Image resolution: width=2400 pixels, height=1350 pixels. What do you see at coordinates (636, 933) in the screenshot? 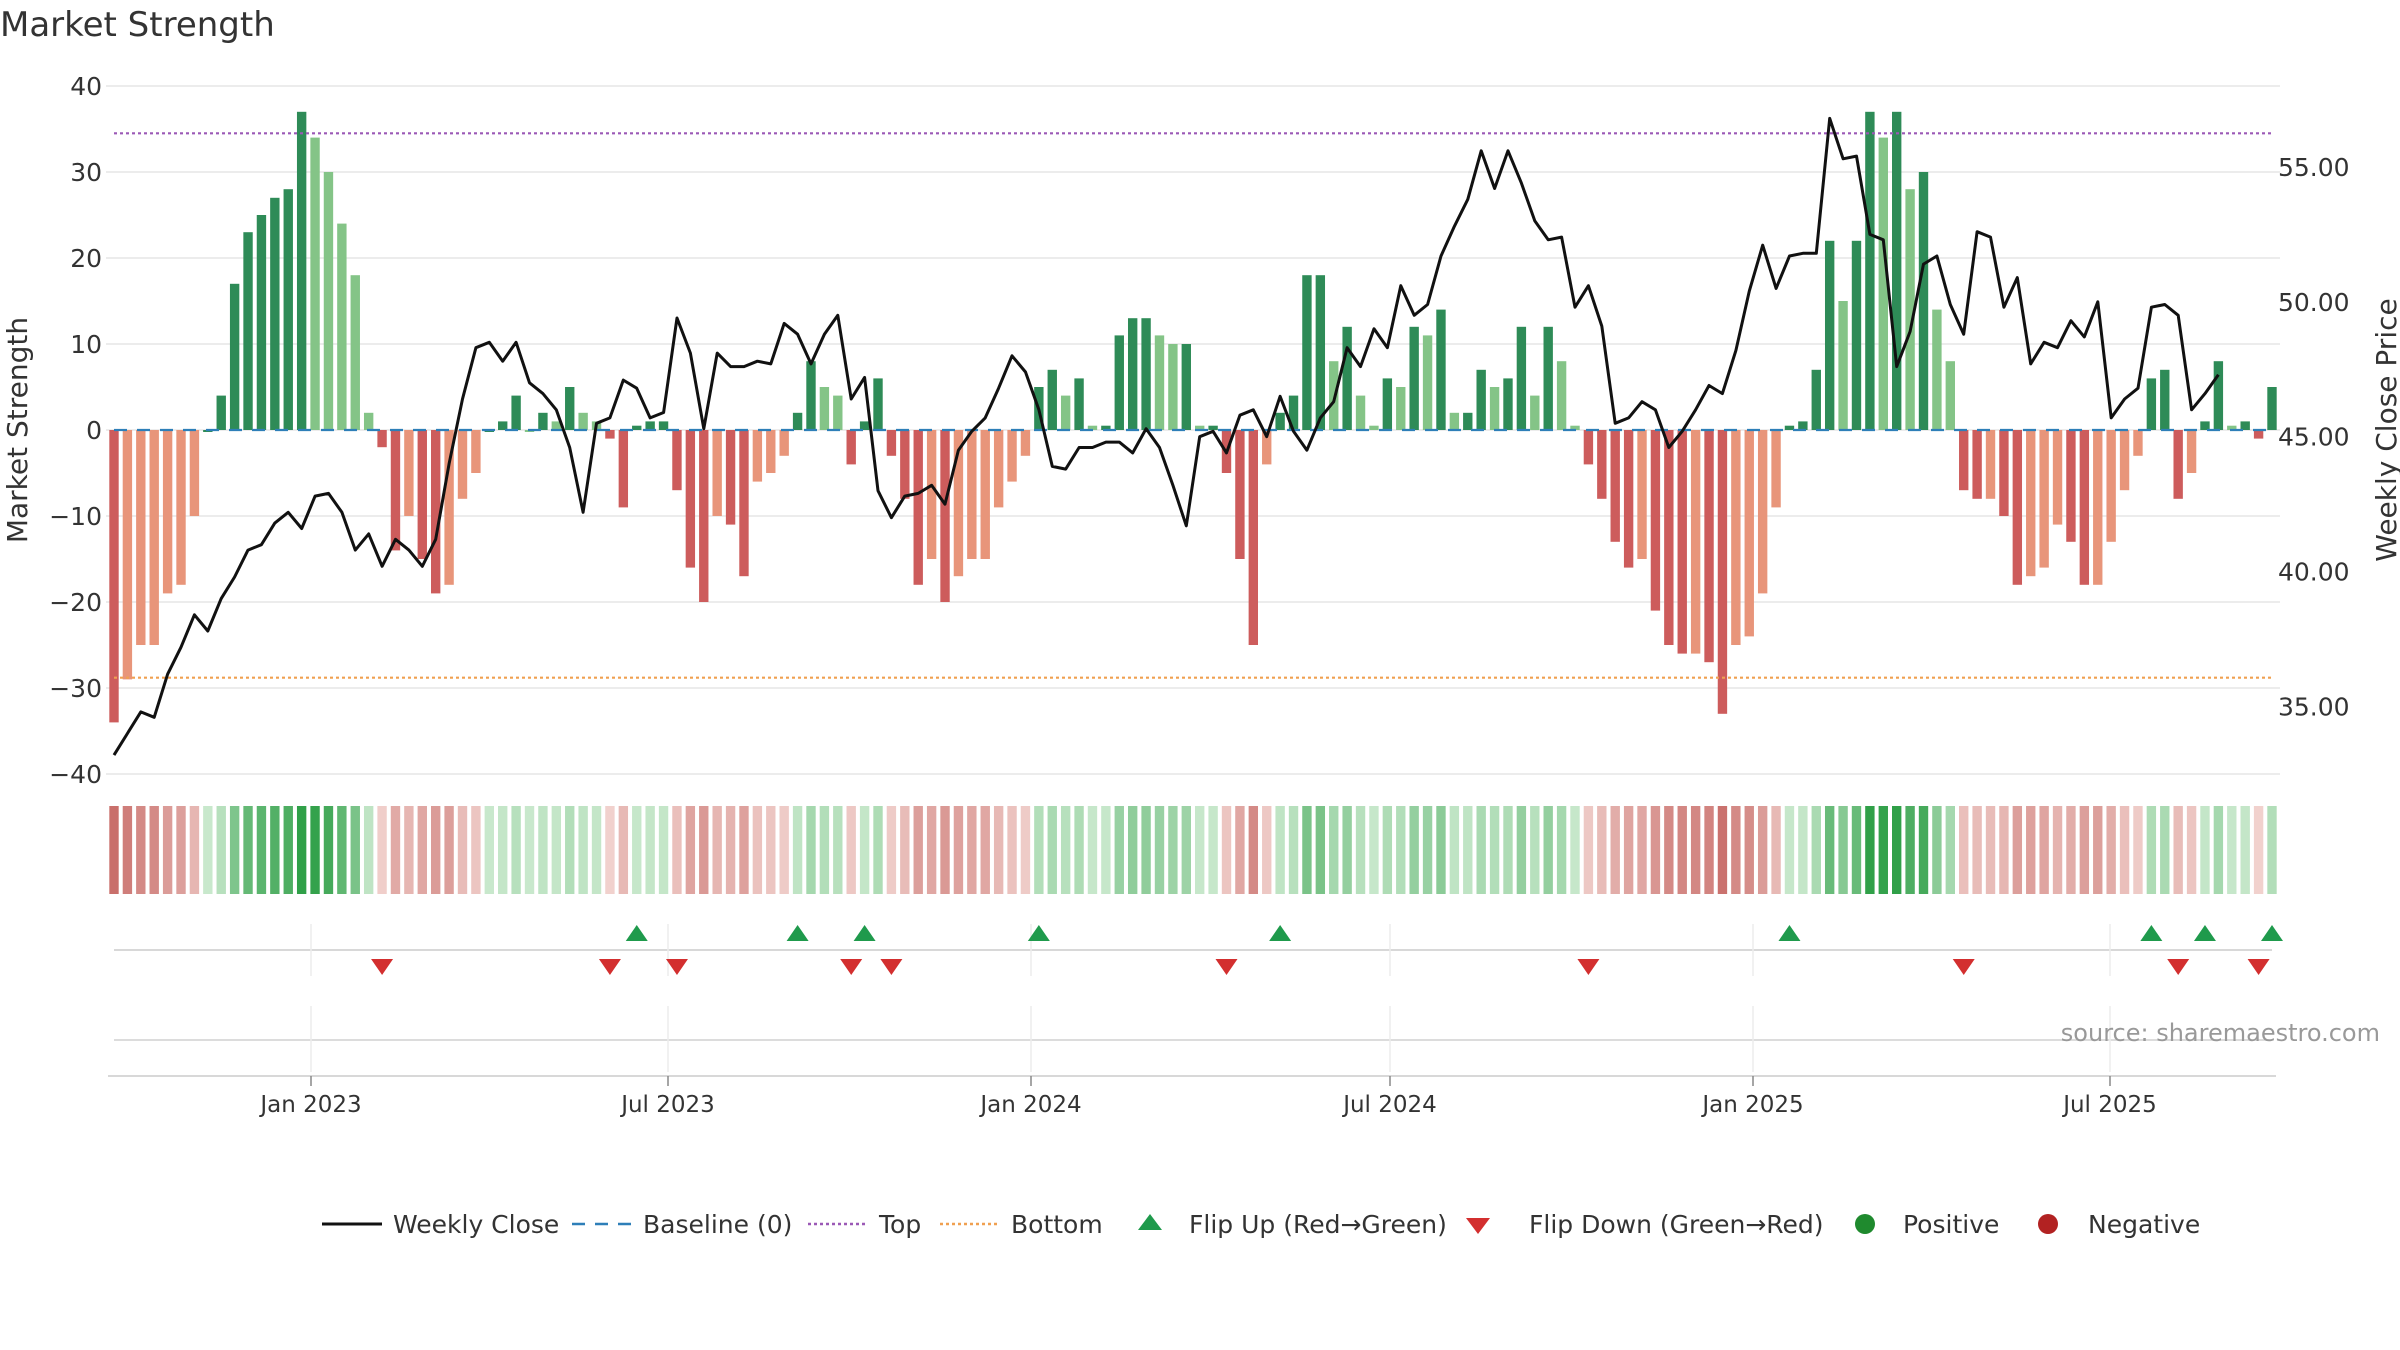
I see `flip-up-marker` at bounding box center [636, 933].